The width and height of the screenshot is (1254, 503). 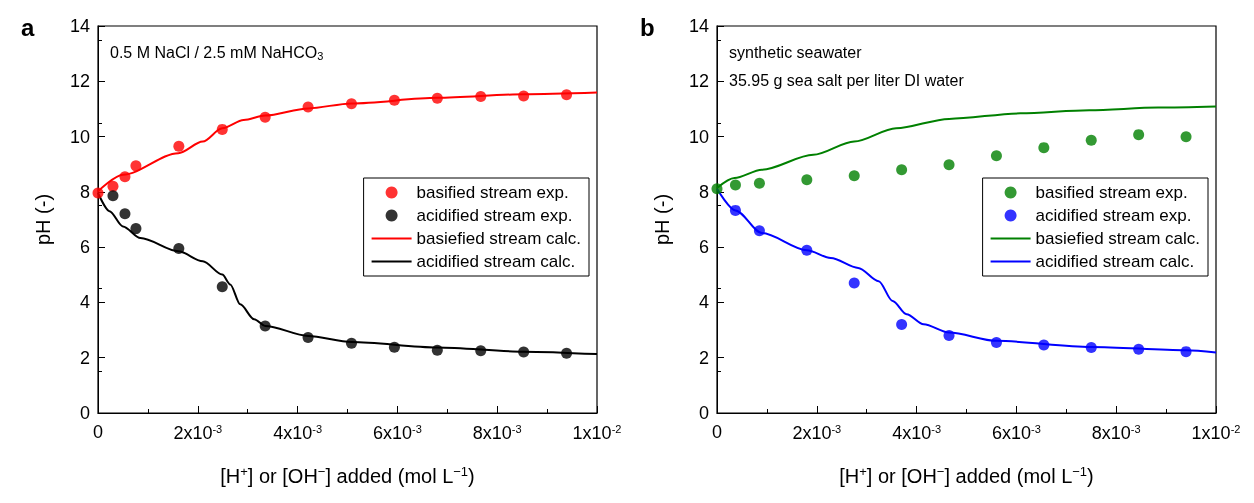 What do you see at coordinates (847, 80) in the screenshot?
I see `annotation: 35.95 g sea salt per liter DI water` at bounding box center [847, 80].